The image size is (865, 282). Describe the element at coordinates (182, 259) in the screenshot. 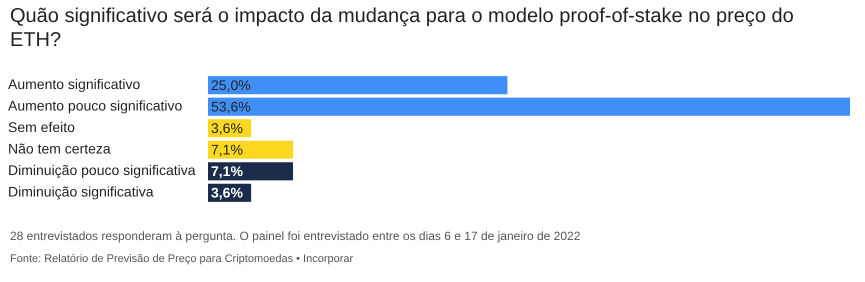

I see `source-note: Fonte: Relatório de Previsão de Preço para Criptomoedas • Incorporar` at that location.